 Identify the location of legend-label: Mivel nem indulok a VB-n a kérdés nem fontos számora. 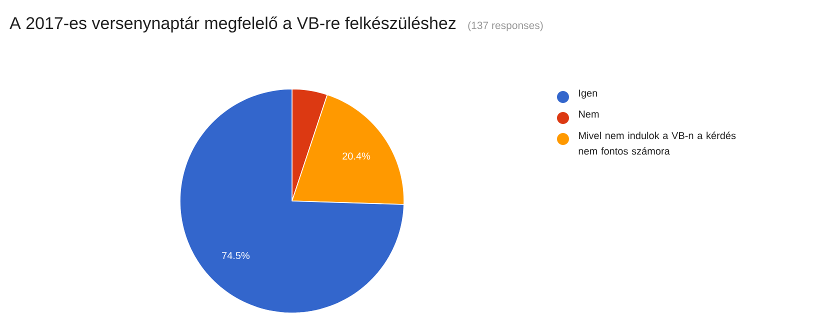
(657, 143).